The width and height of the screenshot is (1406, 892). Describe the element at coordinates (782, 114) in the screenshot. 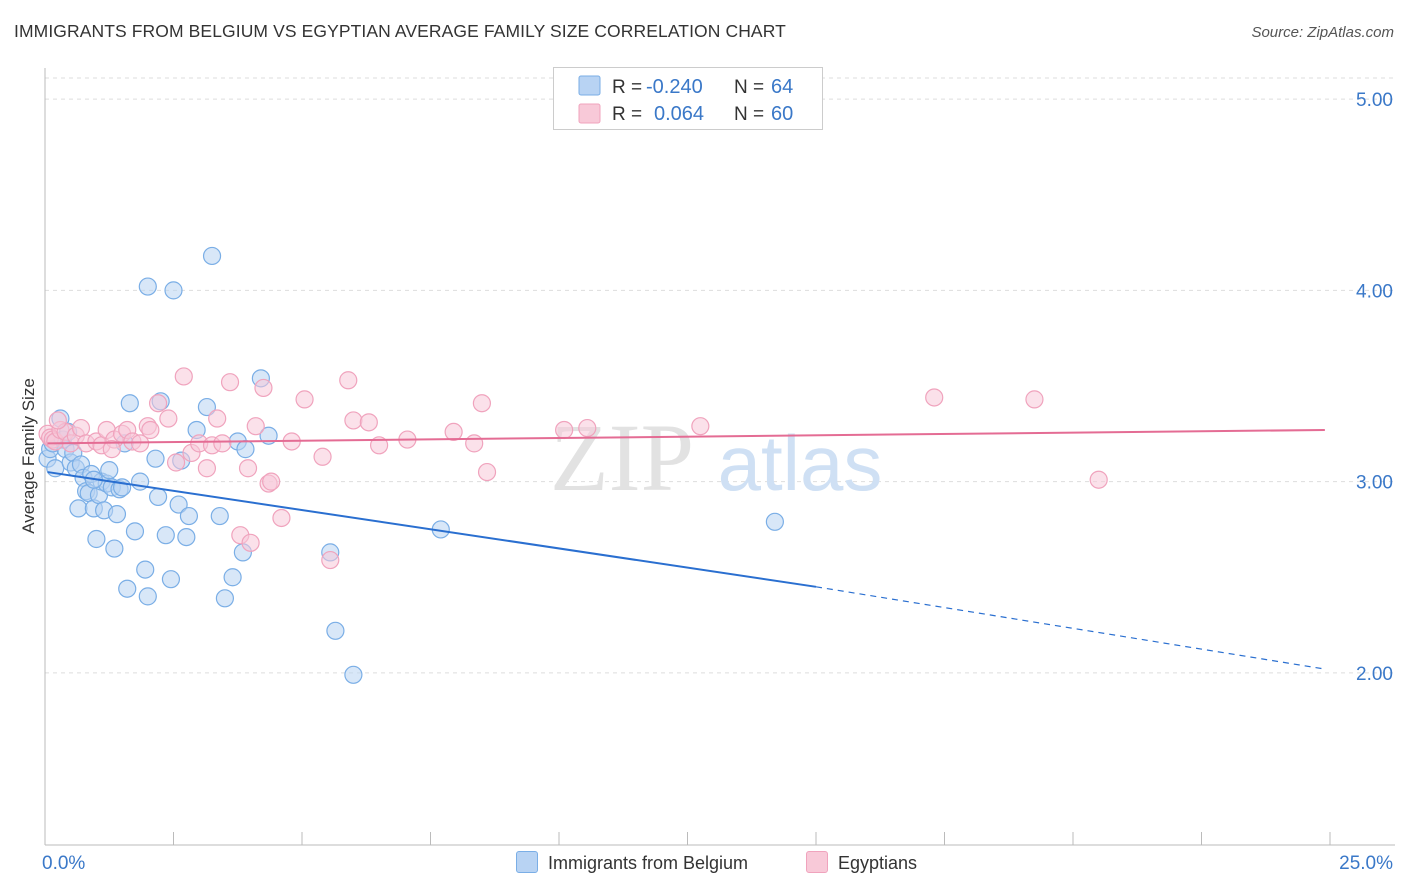

I see `legend-n-value-2: 60` at that location.